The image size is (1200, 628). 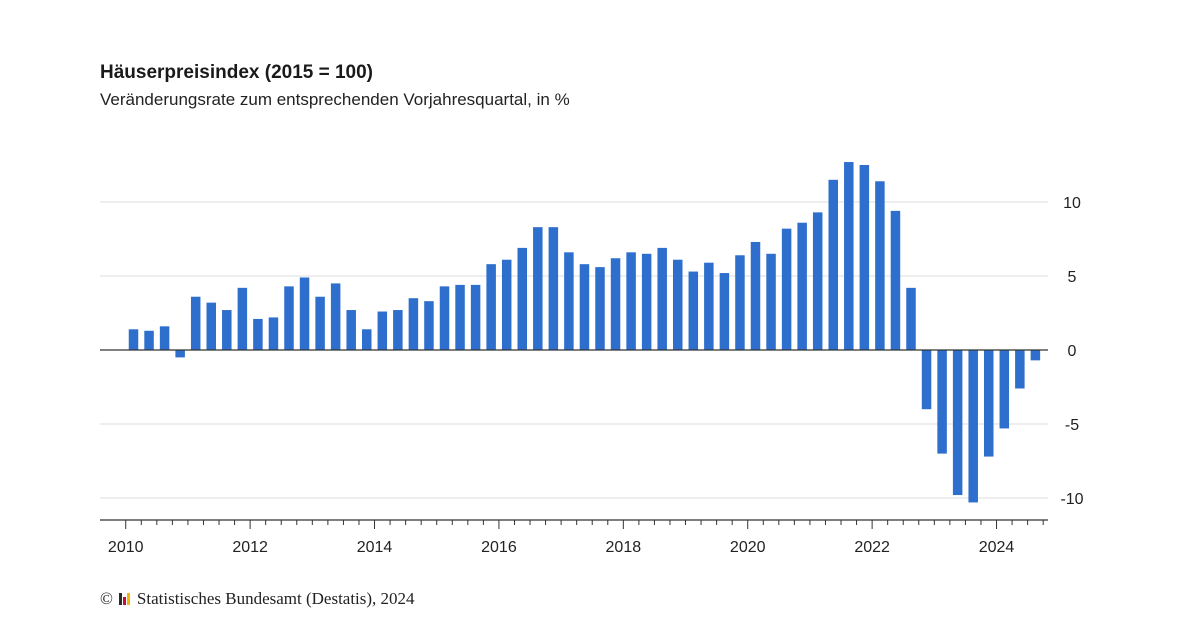 I want to click on x-tick-label: 2022, so click(x=872, y=547).